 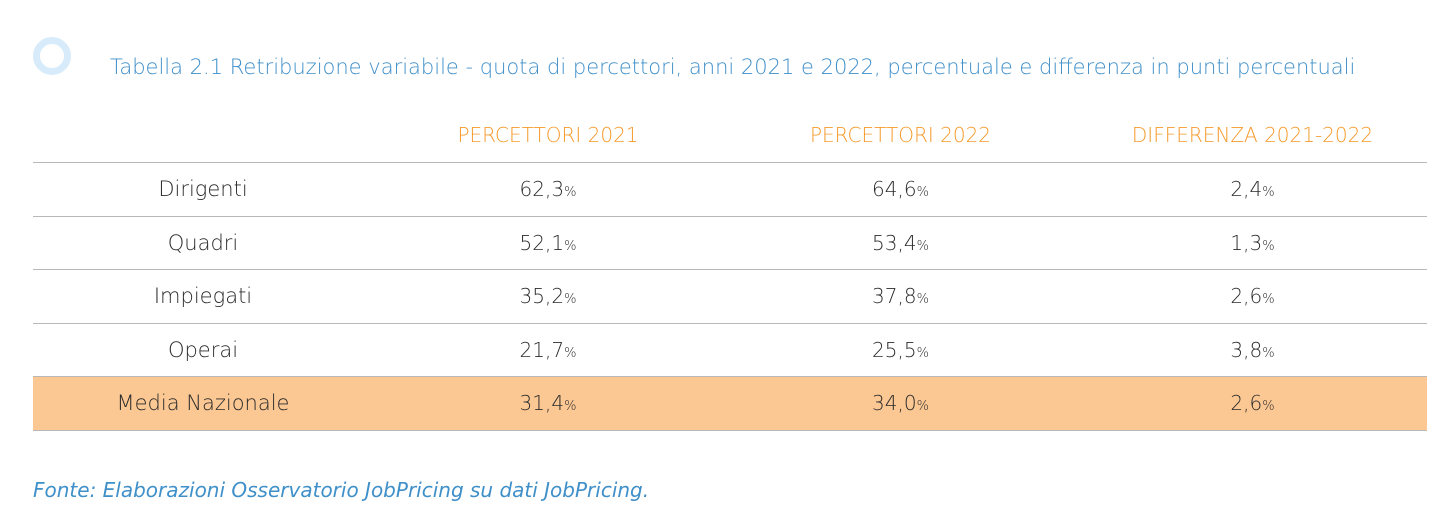 What do you see at coordinates (203, 403) in the screenshot?
I see `row-label: Media Nazionale` at bounding box center [203, 403].